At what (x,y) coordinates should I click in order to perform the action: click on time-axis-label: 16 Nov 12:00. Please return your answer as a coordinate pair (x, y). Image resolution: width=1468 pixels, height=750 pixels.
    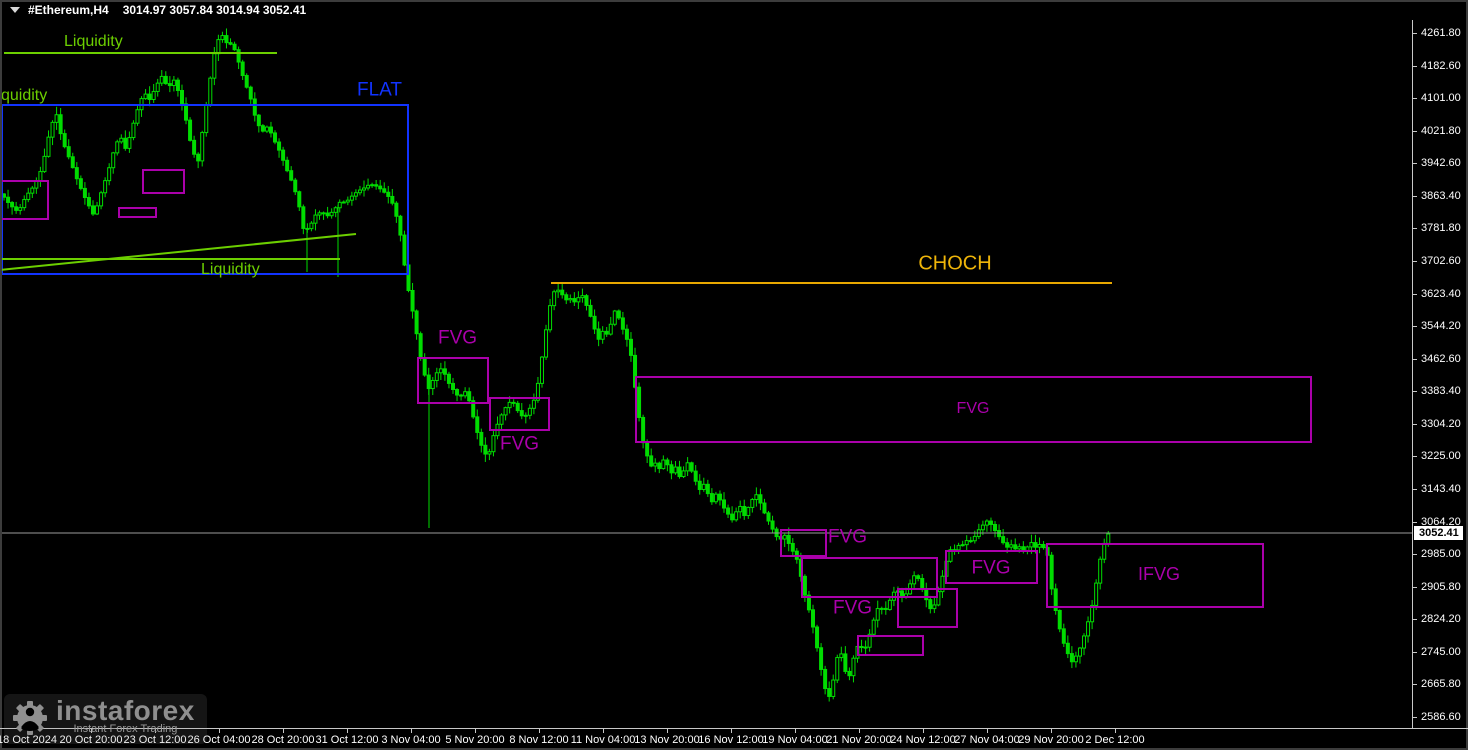
    Looking at the image, I should click on (731, 740).